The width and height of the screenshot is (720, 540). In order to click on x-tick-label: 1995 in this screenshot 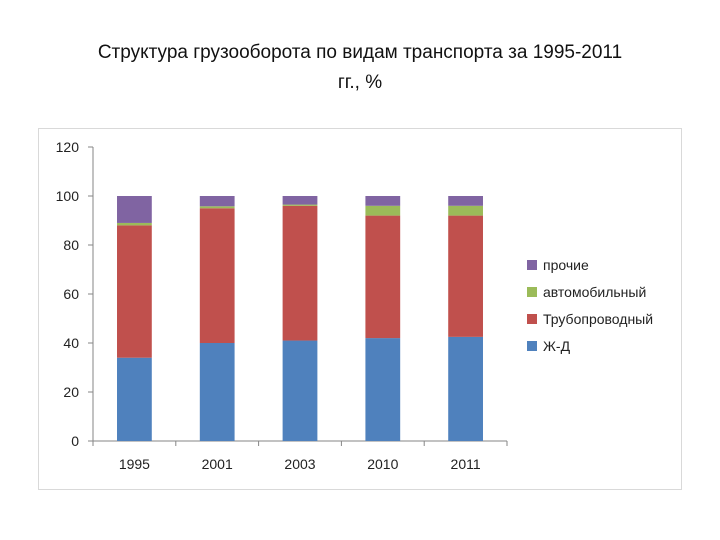, I will do `click(134, 464)`.